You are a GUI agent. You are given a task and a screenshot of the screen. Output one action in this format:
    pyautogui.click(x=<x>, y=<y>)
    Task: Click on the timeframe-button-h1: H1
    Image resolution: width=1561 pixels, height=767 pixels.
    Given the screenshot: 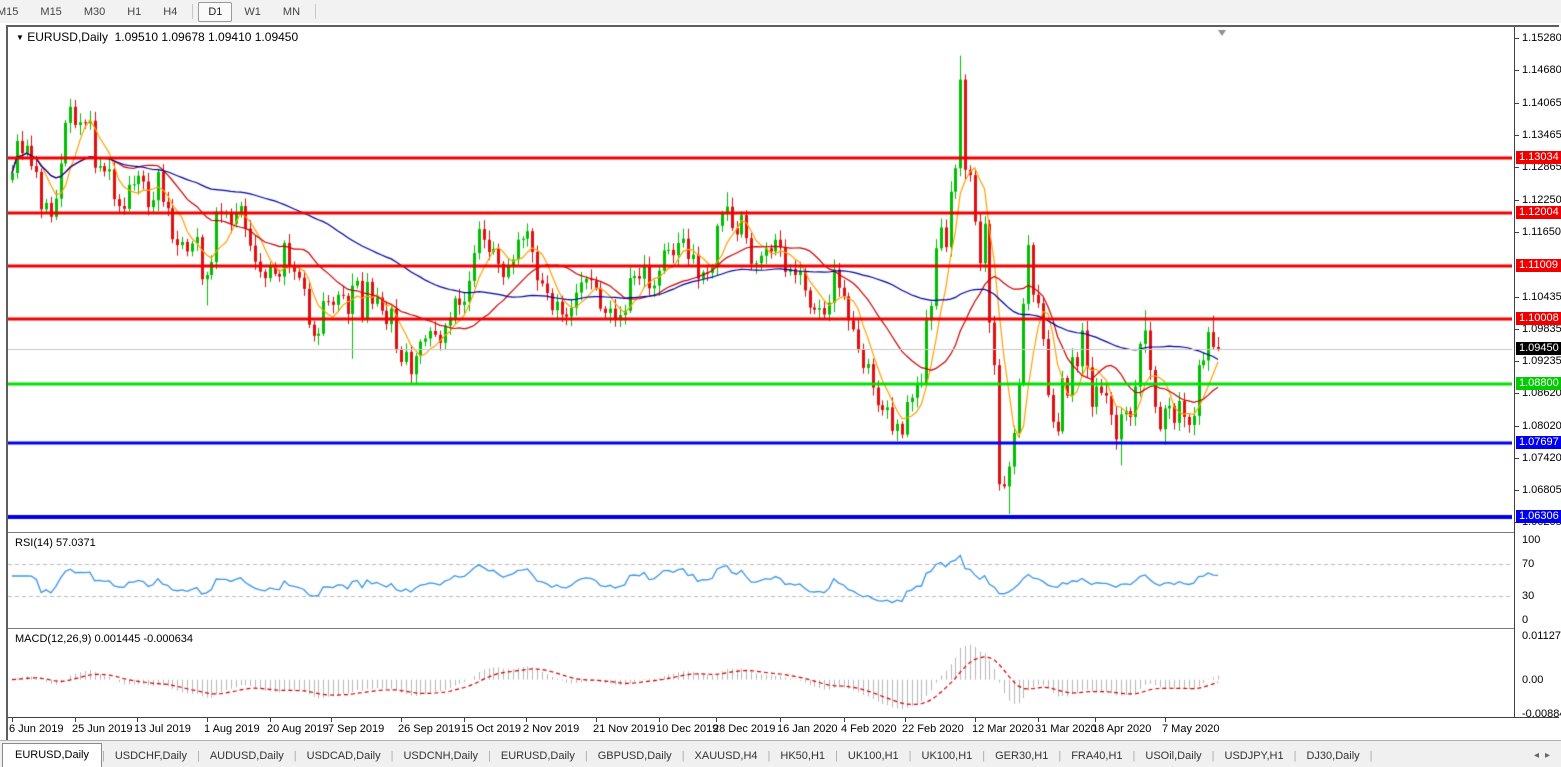 What is the action you would take?
    pyautogui.click(x=134, y=11)
    